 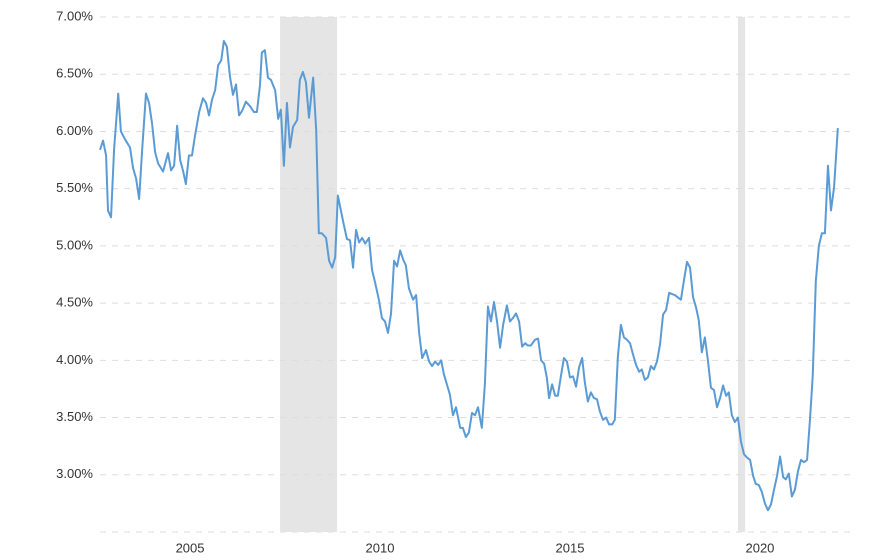 What do you see at coordinates (74, 302) in the screenshot?
I see `y-tick-label: 4.50%` at bounding box center [74, 302].